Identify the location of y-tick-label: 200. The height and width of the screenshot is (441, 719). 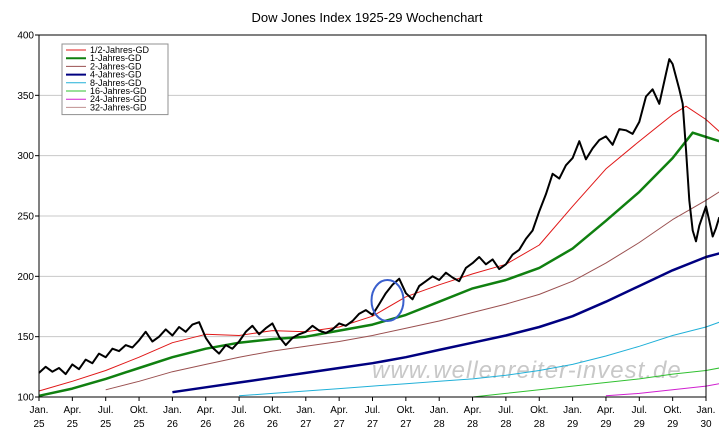
(25, 277).